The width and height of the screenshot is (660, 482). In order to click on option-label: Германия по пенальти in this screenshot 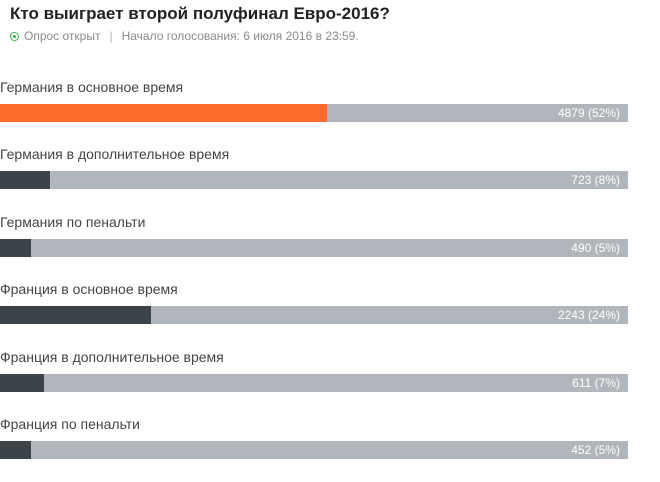, I will do `click(73, 221)`.